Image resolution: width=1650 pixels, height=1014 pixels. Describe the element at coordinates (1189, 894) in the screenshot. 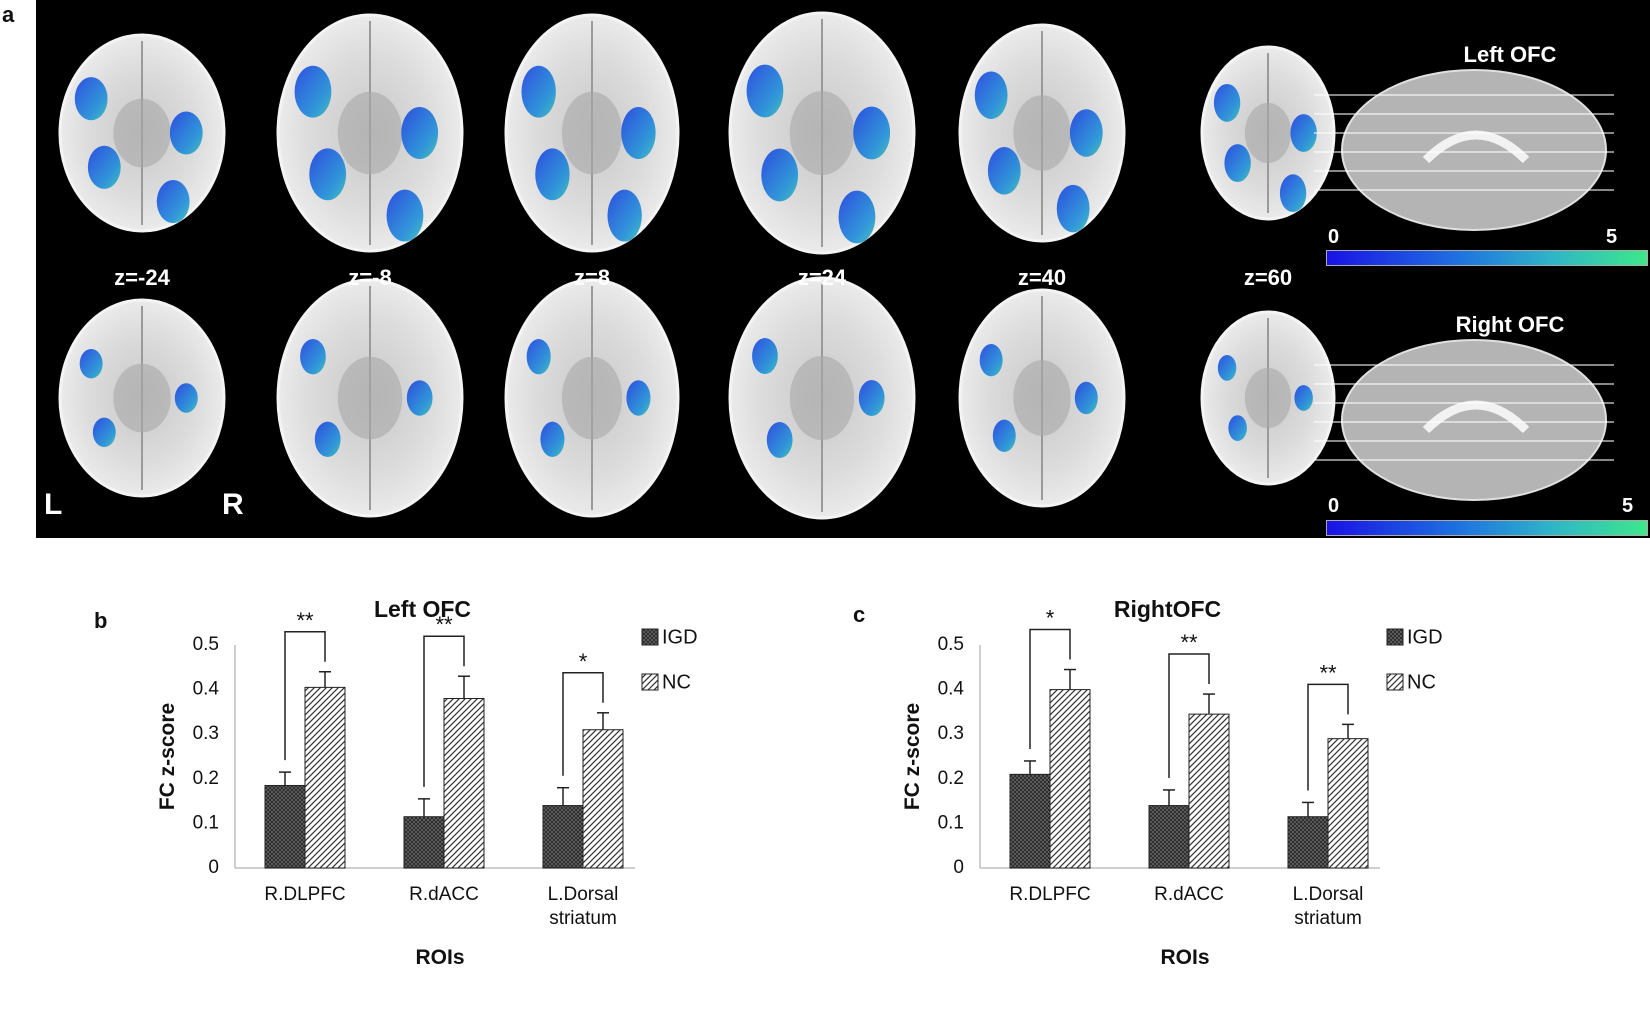

I see `x-tick-label: R.dACC` at that location.